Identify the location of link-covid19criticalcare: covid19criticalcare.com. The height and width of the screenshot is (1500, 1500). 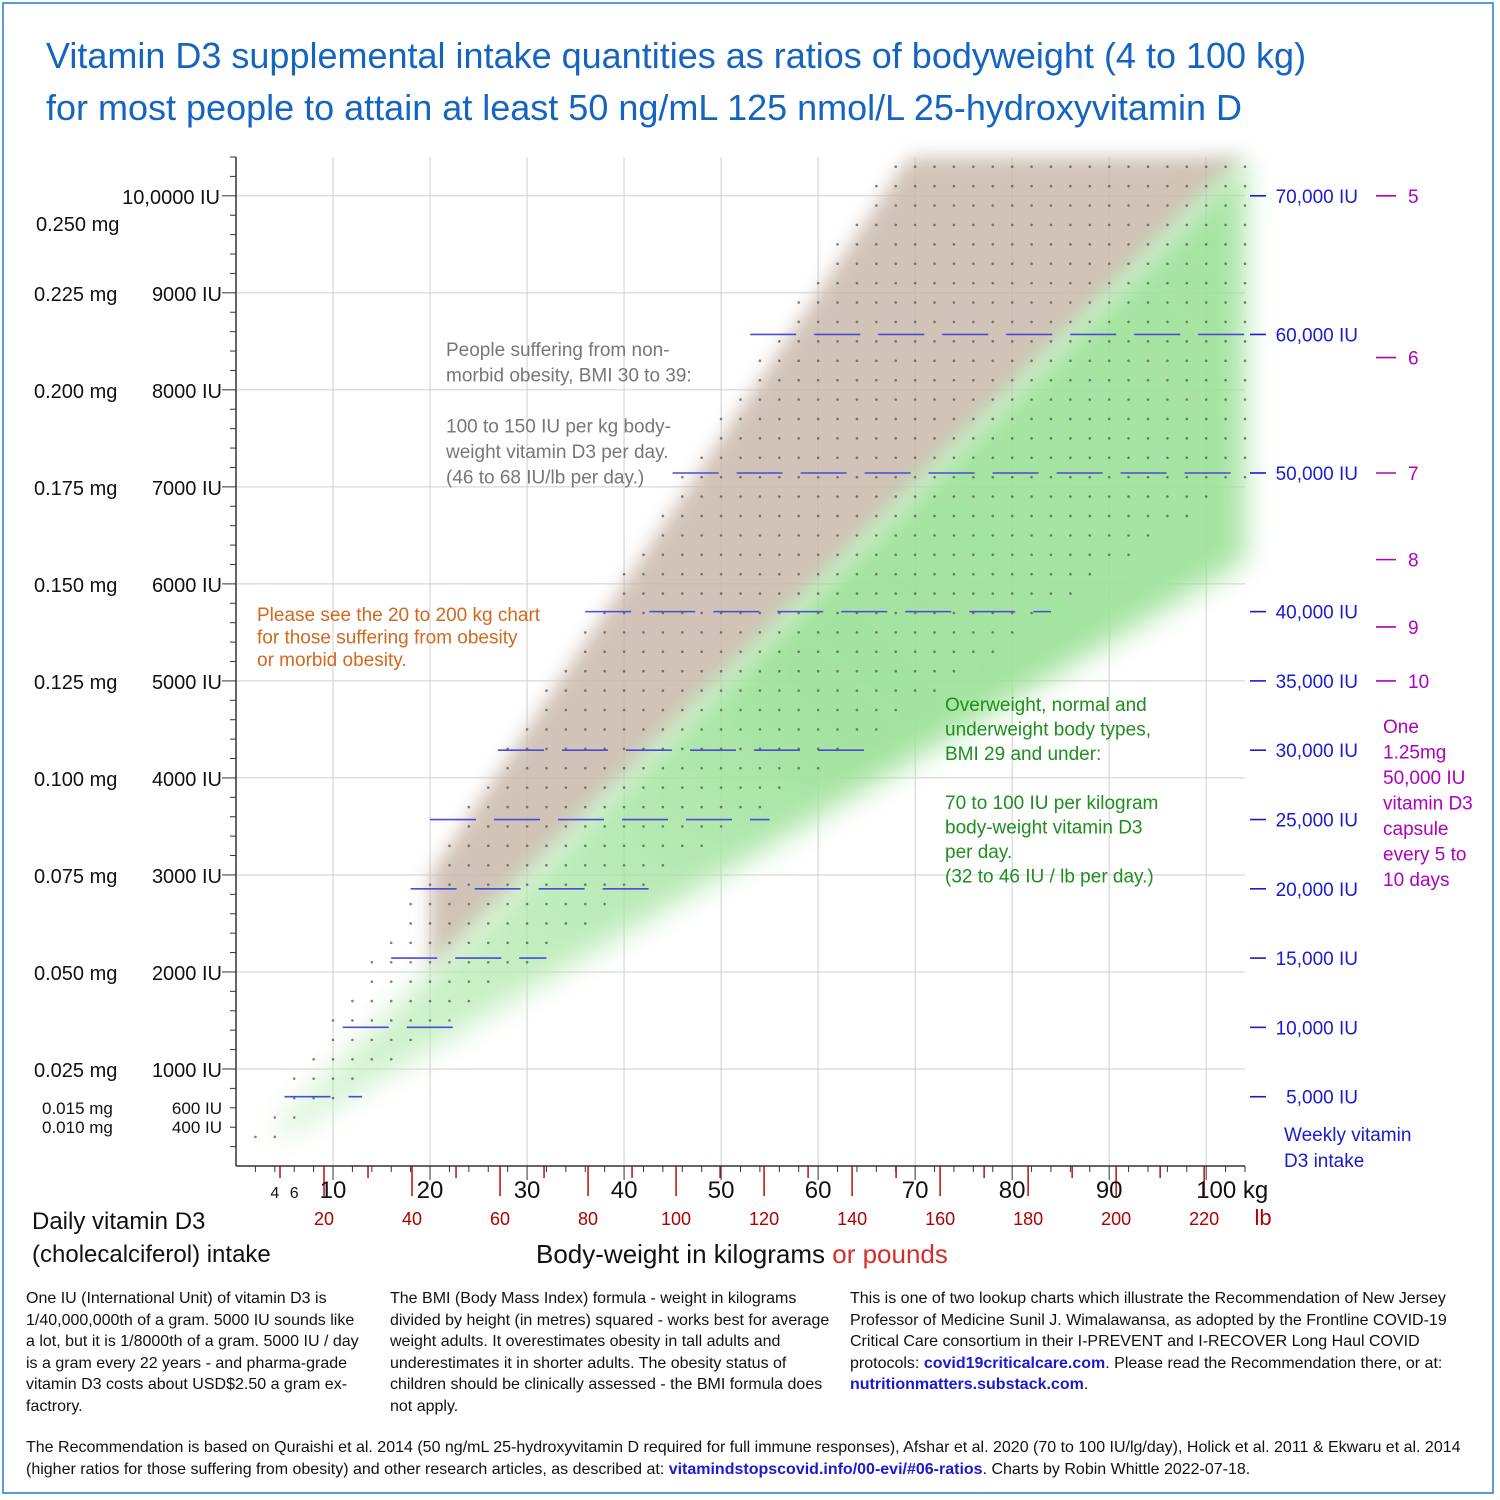
(1014, 1363).